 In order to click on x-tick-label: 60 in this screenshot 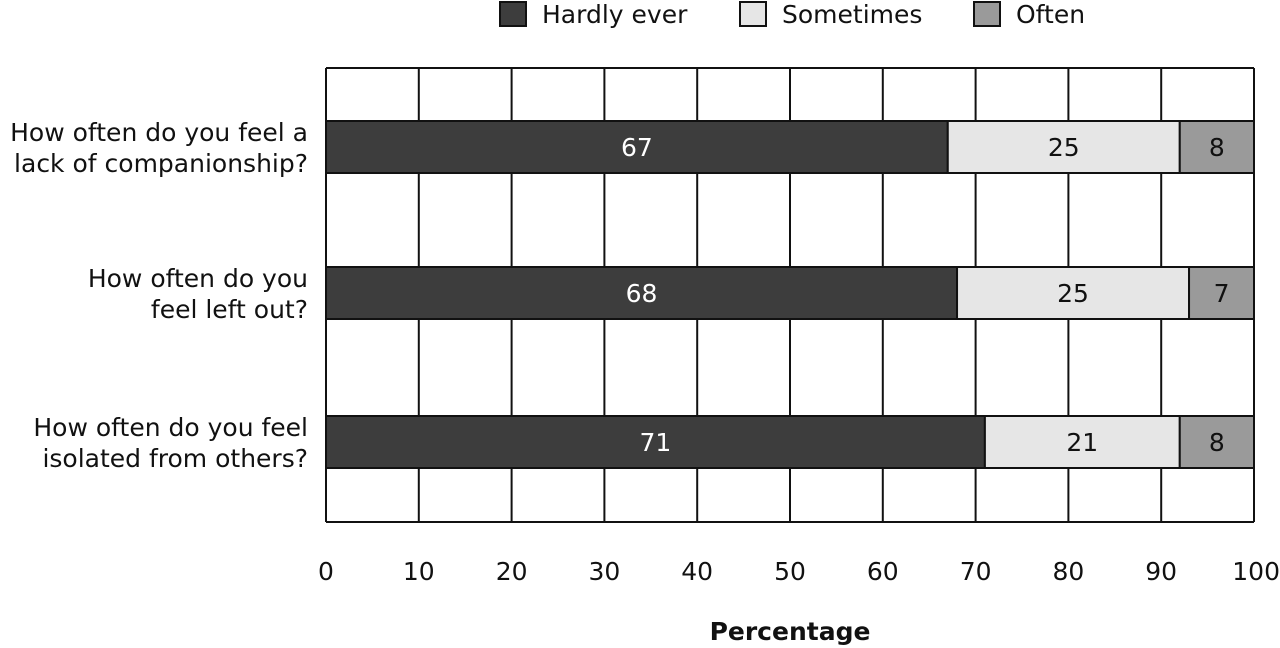, I will do `click(883, 571)`.